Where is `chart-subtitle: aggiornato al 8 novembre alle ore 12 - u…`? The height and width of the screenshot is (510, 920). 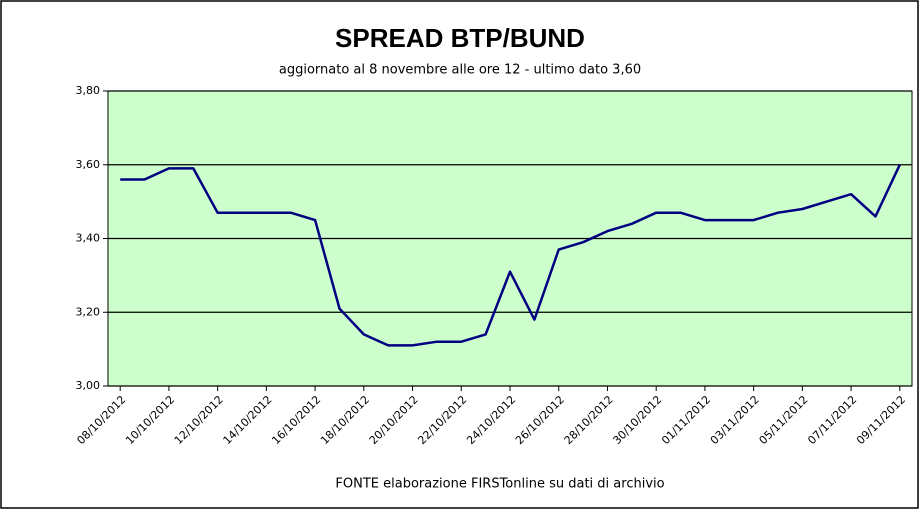 chart-subtitle: aggiornato al 8 novembre alle ore 12 - u… is located at coordinates (460, 70).